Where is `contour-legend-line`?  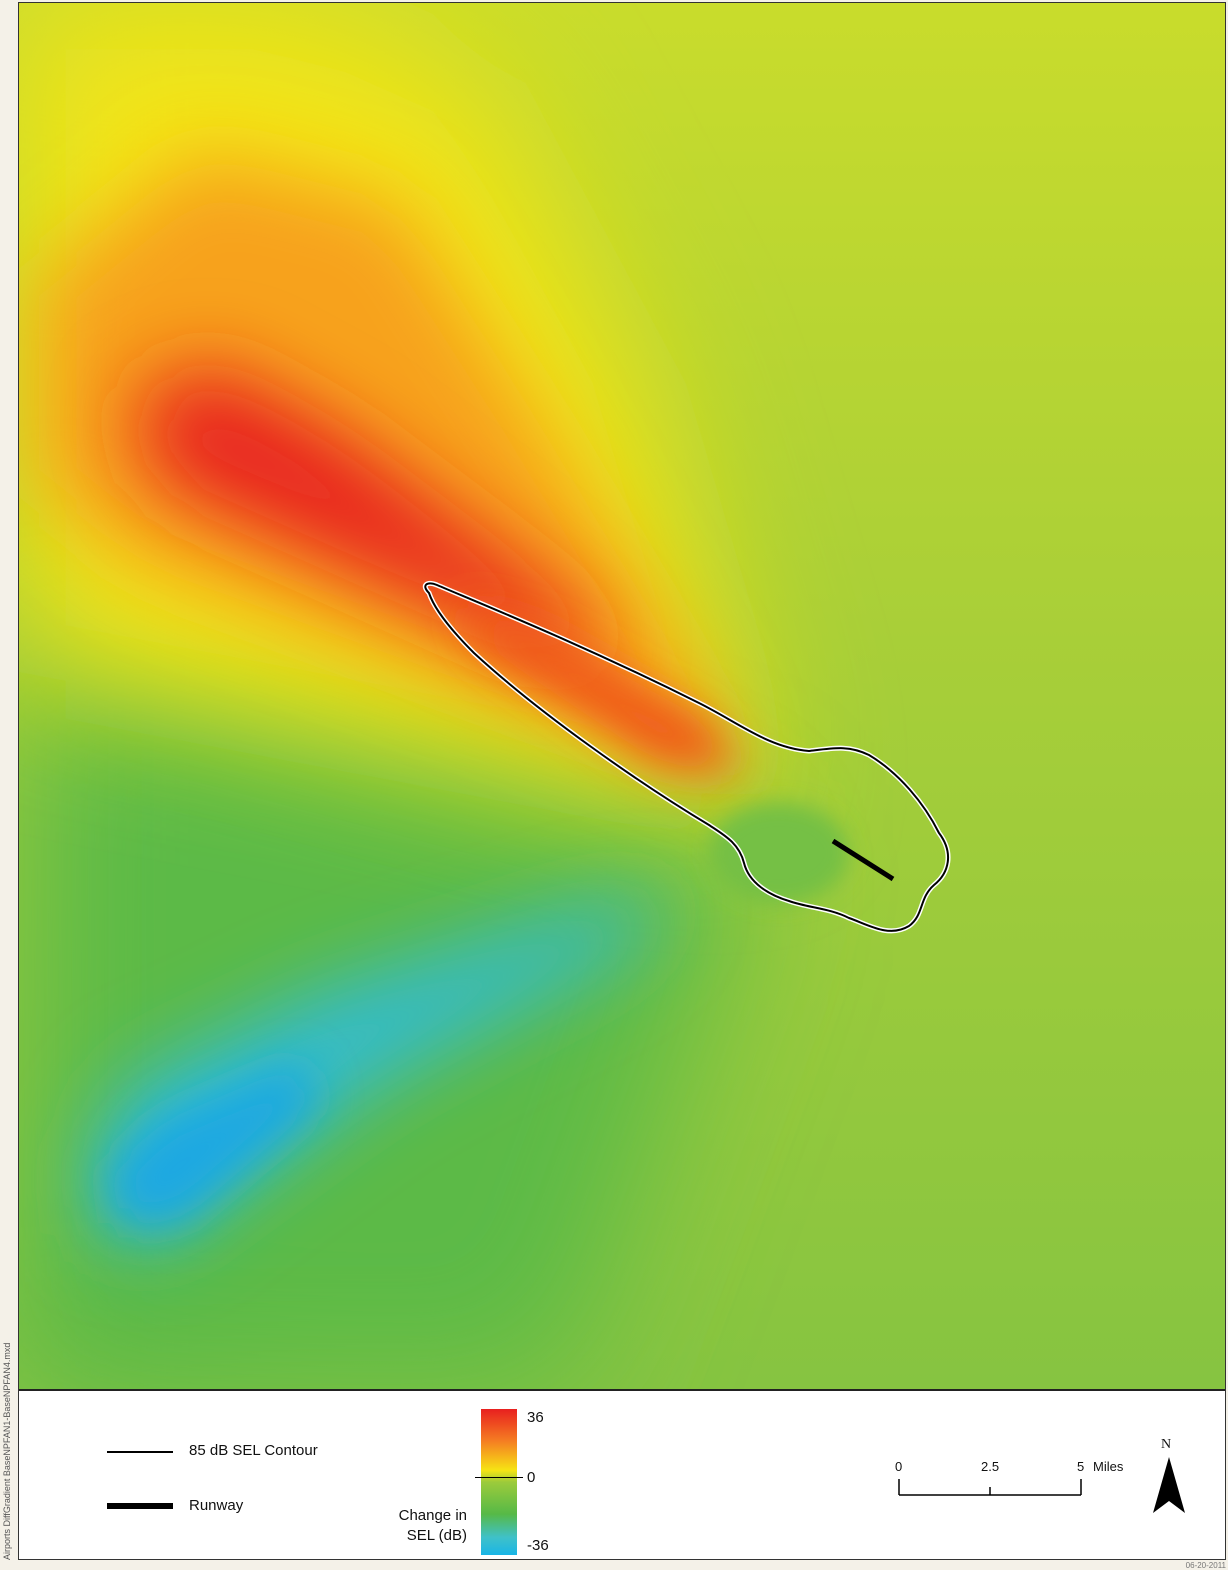
contour-legend-line is located at coordinates (140, 1452).